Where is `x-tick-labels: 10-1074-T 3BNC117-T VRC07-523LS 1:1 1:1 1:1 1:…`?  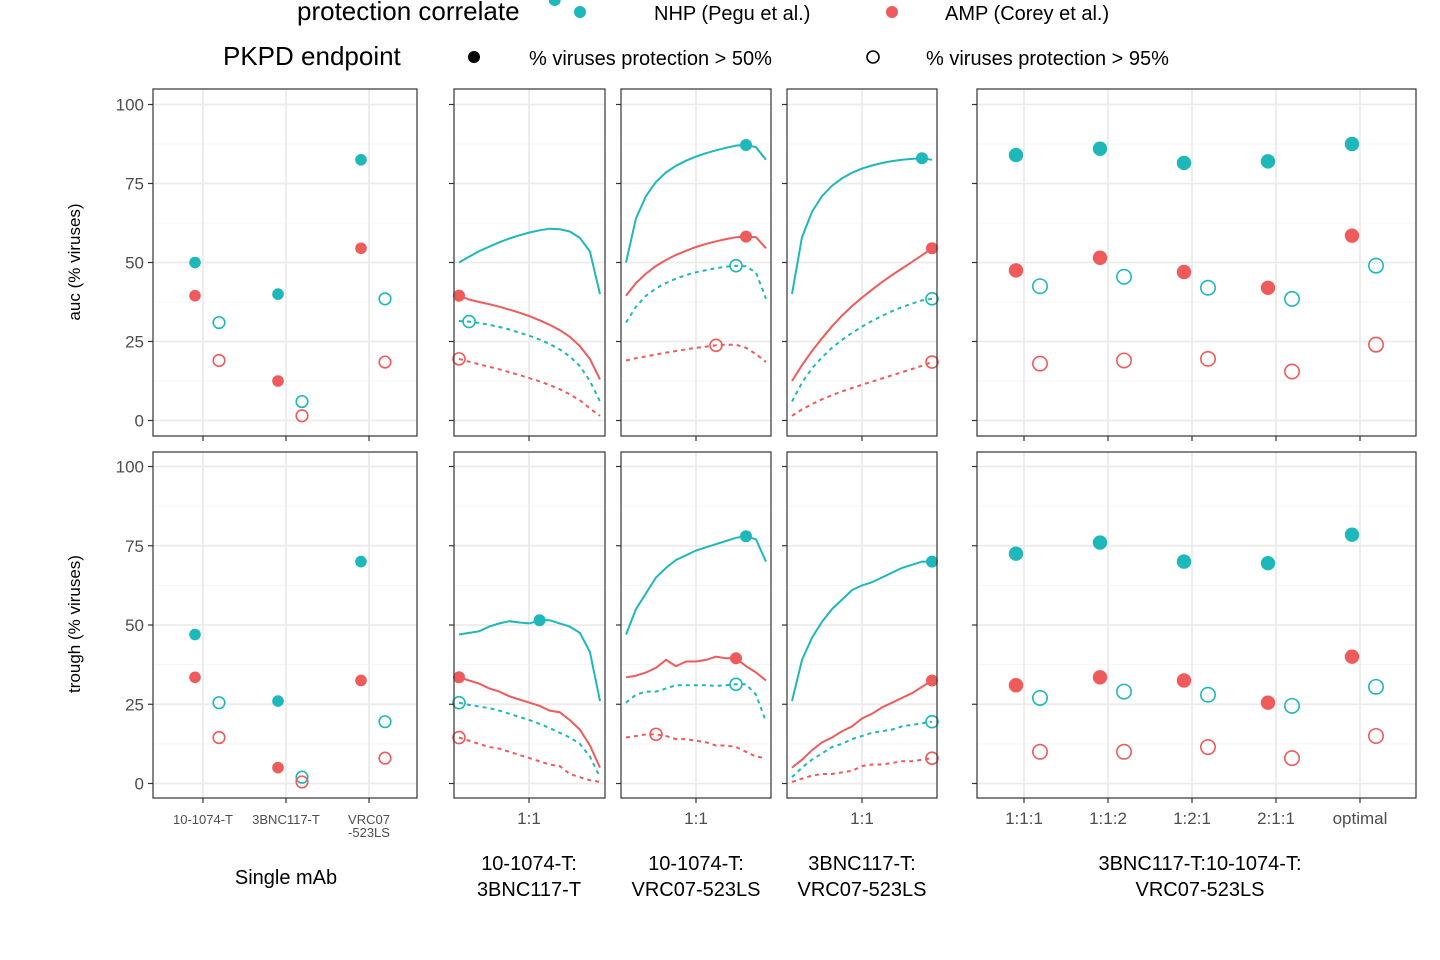
x-tick-labels: 10-1074-T 3BNC117-T VRC07-523LS 1:1 1:1 1:1 1:… is located at coordinates (780, 824).